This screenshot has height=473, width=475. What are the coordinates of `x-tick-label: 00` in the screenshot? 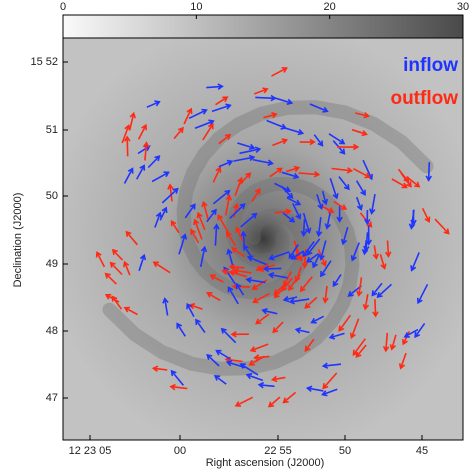 It's located at (180, 451).